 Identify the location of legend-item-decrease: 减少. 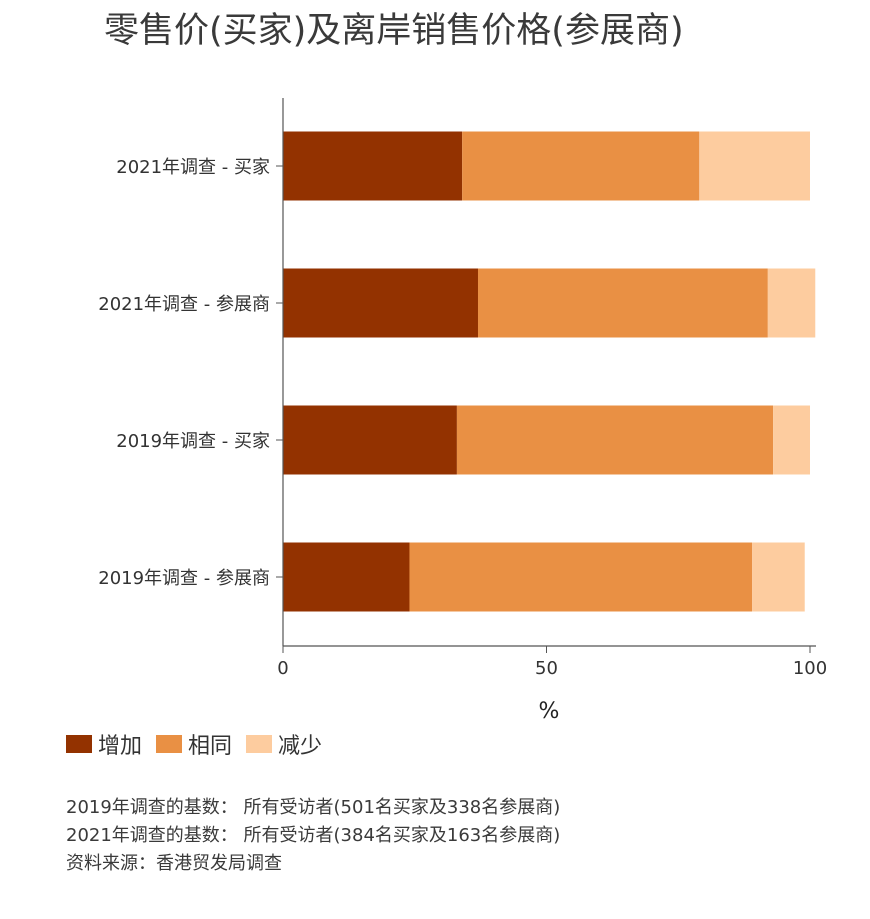
(284, 744).